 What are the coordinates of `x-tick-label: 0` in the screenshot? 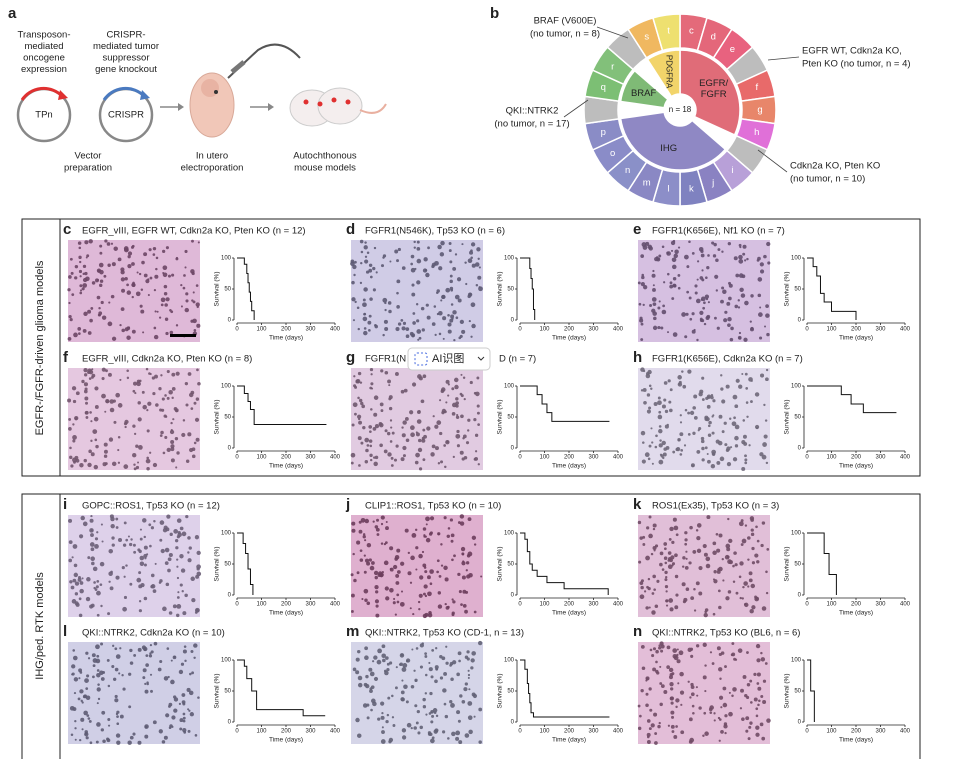 It's located at (520, 458).